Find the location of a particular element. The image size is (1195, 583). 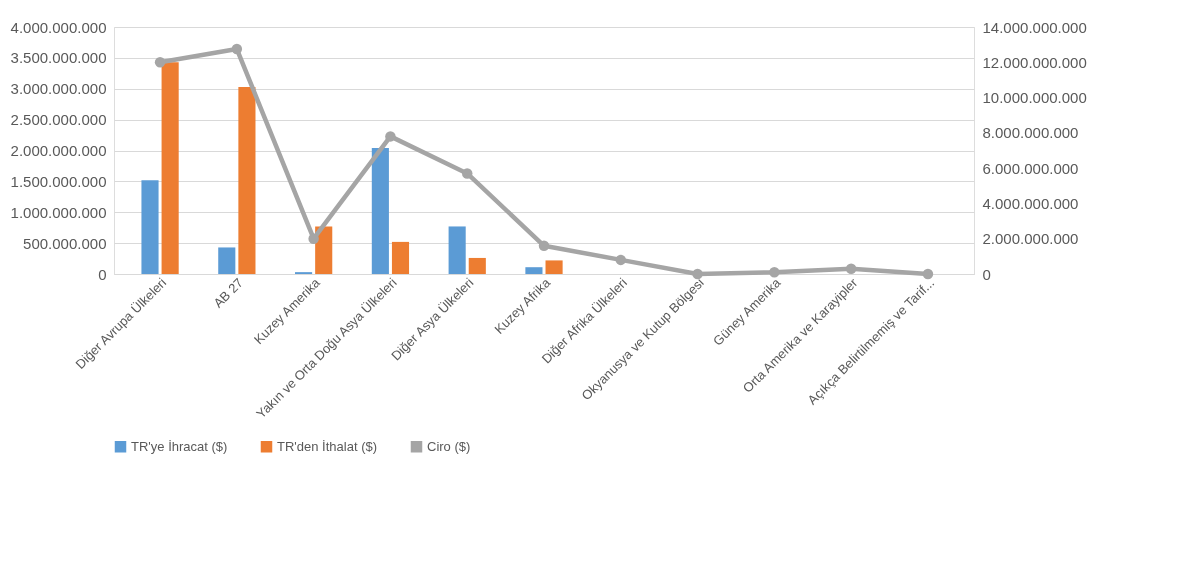

y2-tick-label: 14.000.000.000 is located at coordinates (1034, 27).